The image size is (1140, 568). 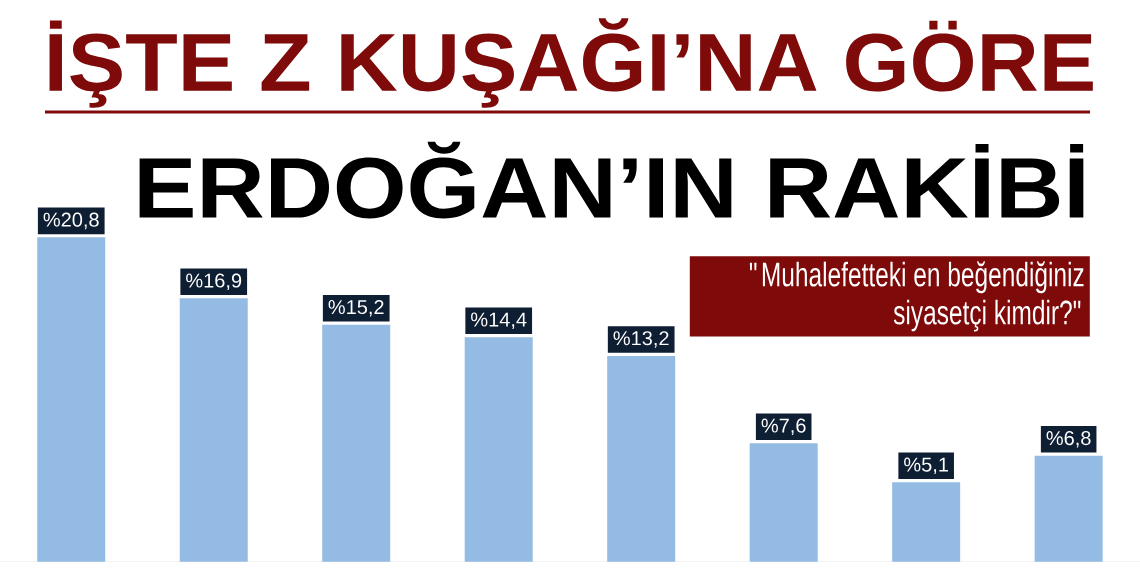 I want to click on data-label: %14,4, so click(x=499, y=320).